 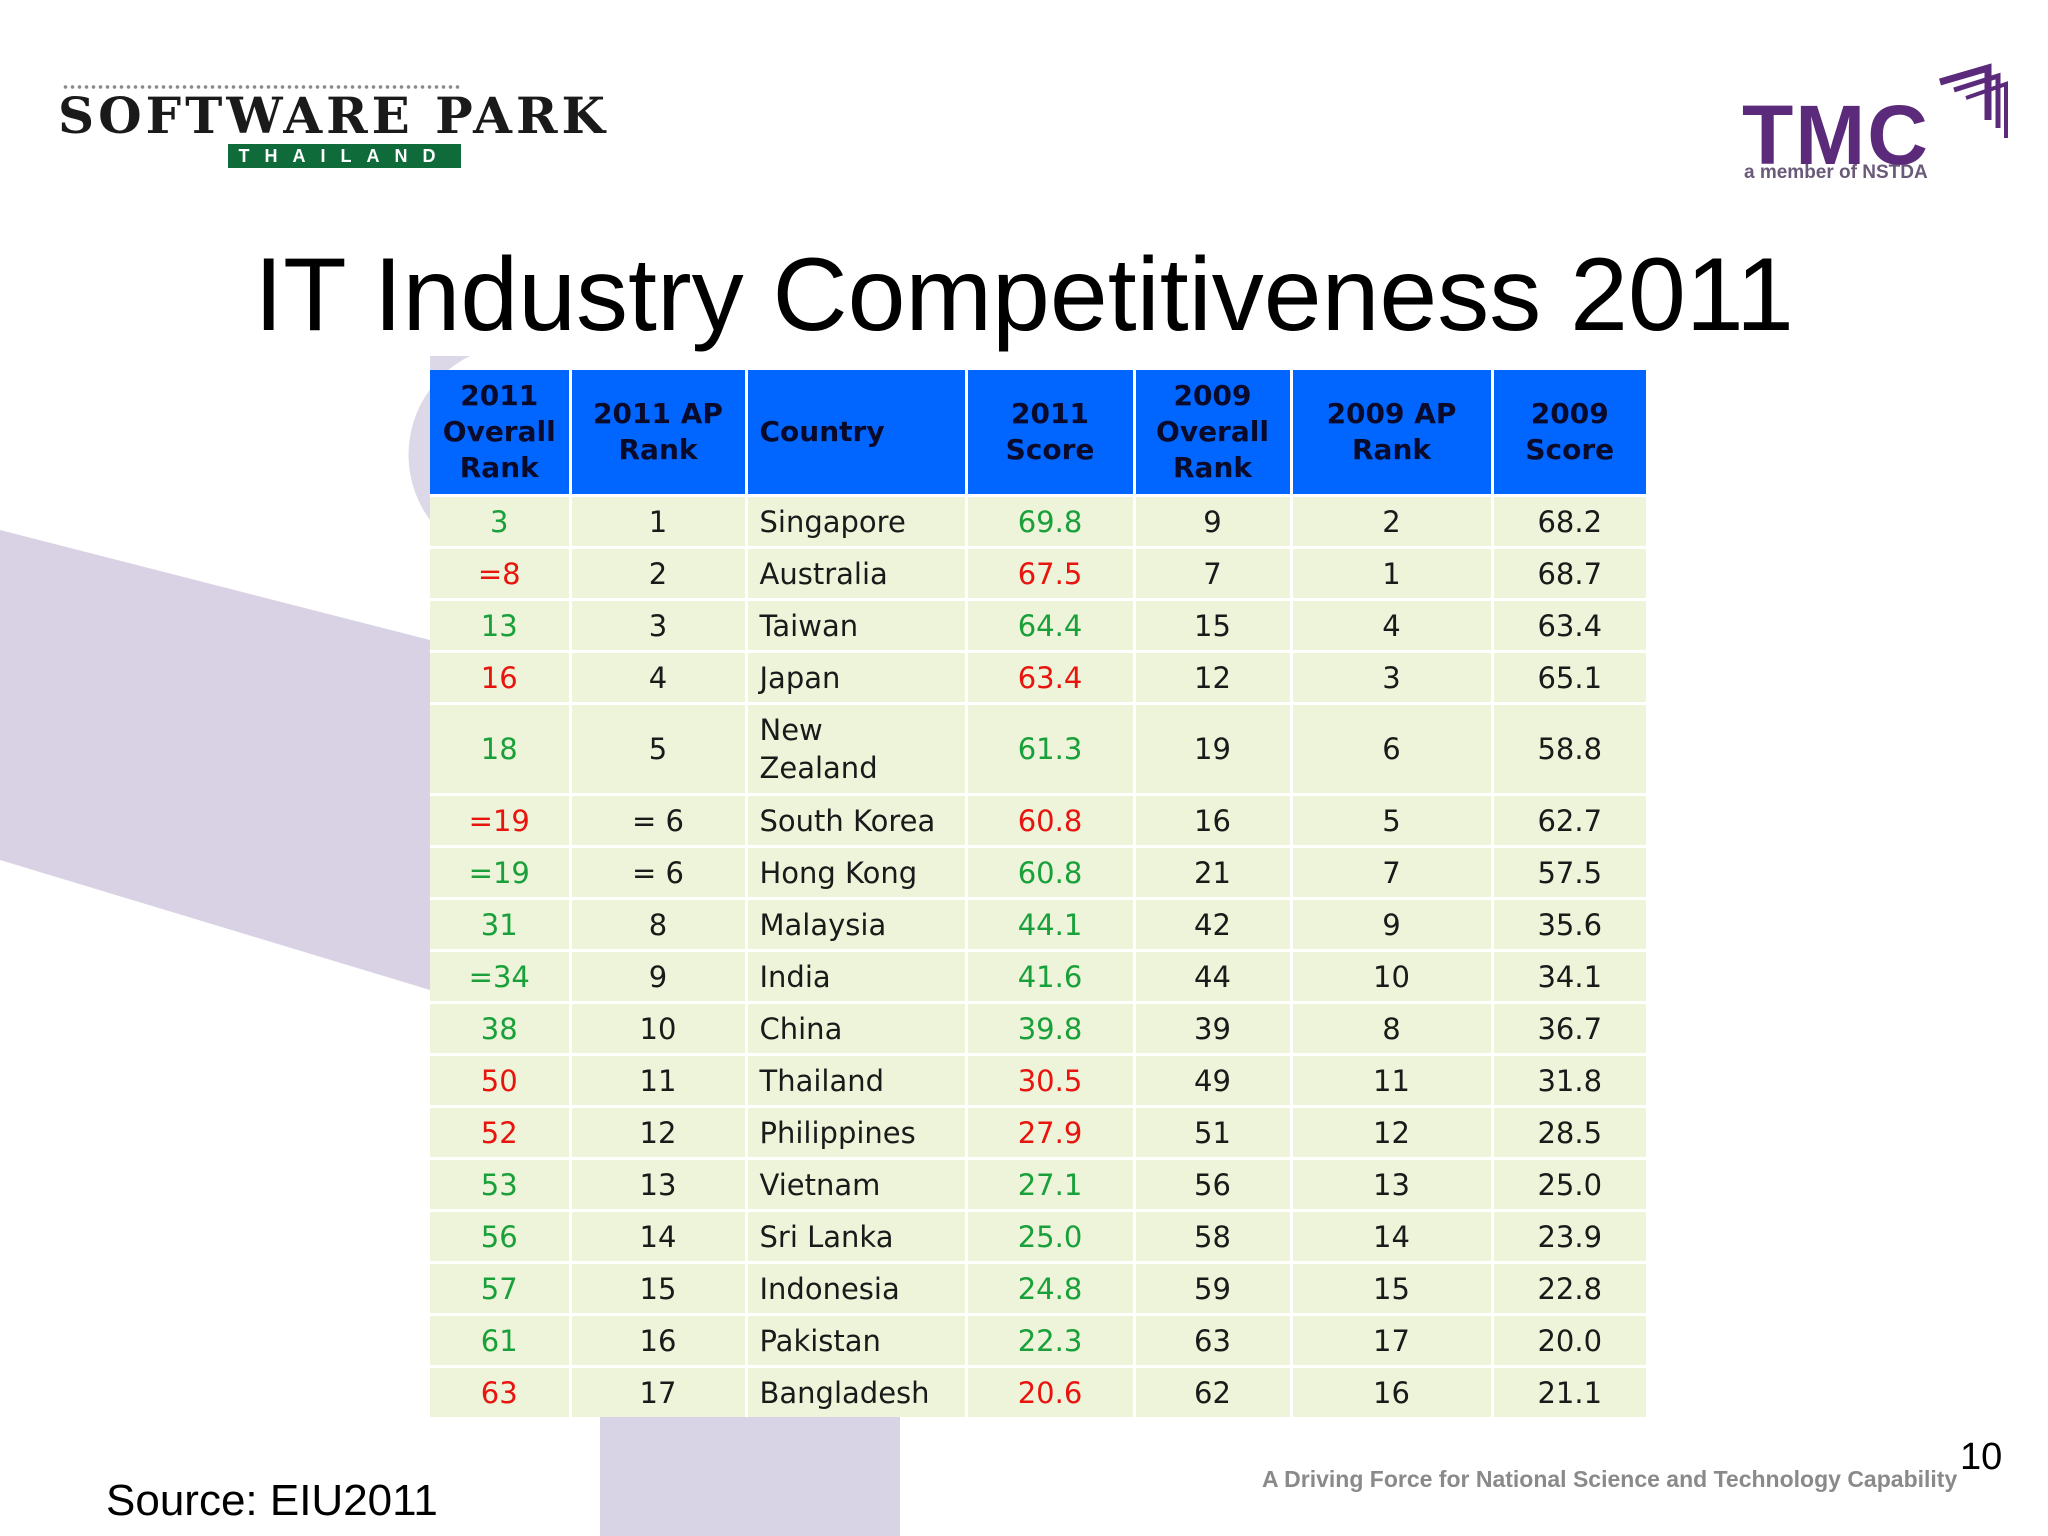 What do you see at coordinates (659, 1288) in the screenshot?
I see `cell-ap-2011: 15` at bounding box center [659, 1288].